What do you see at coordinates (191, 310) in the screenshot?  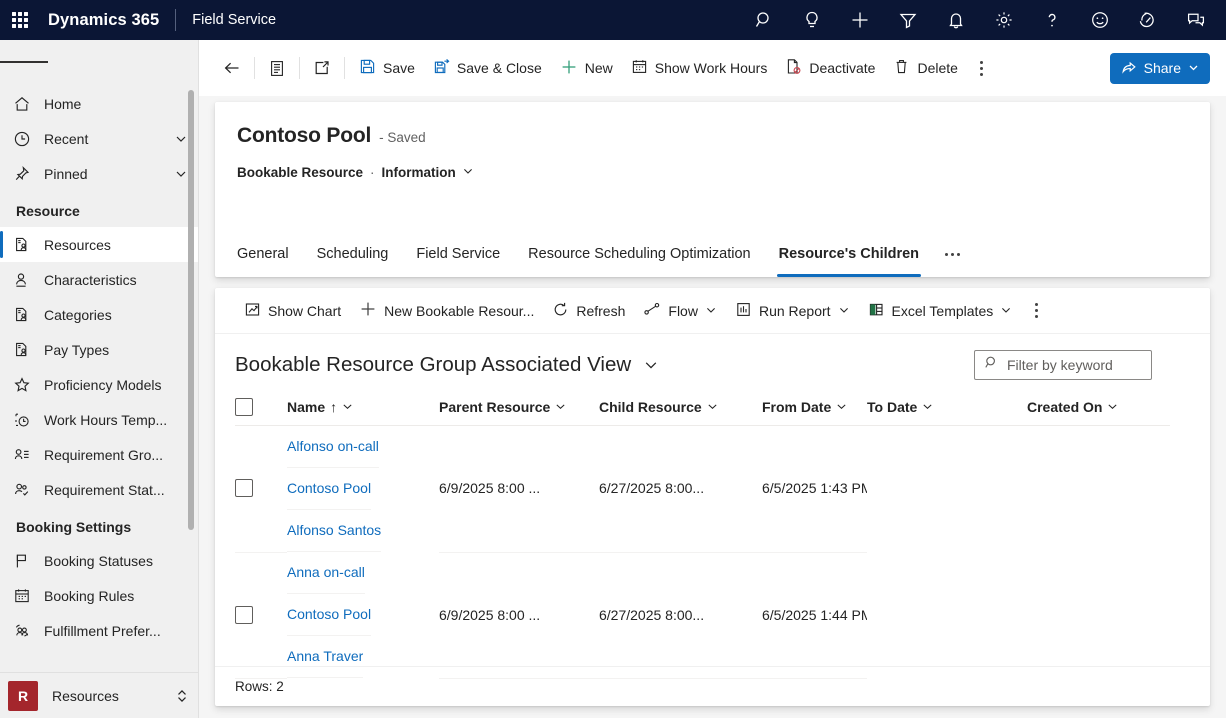 I see `sidebar-scrollbar` at bounding box center [191, 310].